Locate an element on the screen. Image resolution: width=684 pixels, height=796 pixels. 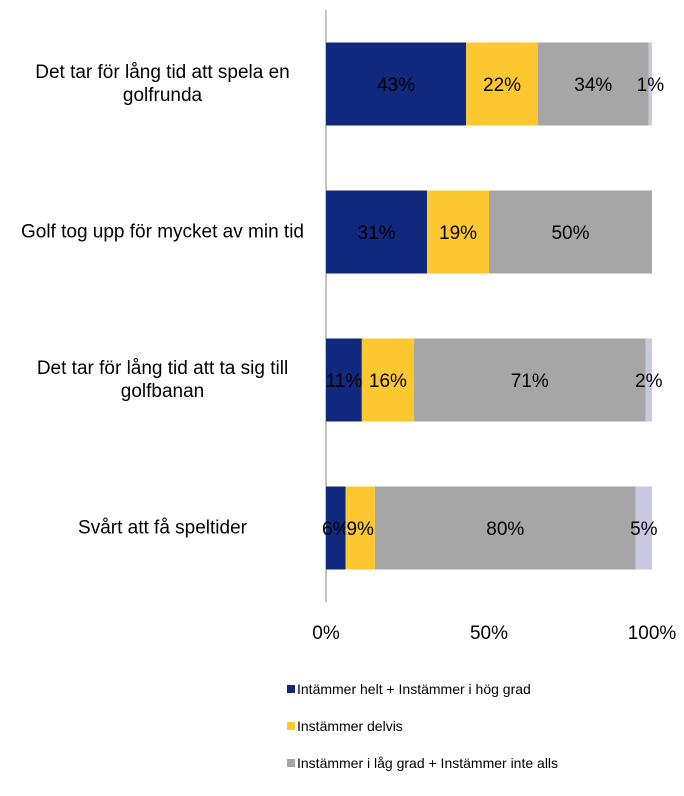
data-label: 16% is located at coordinates (388, 381).